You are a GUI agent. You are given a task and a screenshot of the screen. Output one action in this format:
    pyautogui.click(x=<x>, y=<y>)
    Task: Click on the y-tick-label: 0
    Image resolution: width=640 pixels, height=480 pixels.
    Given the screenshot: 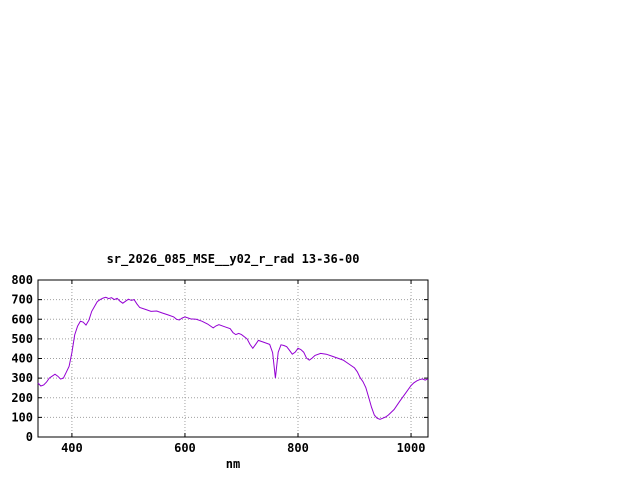 What is the action you would take?
    pyautogui.click(x=29, y=437)
    